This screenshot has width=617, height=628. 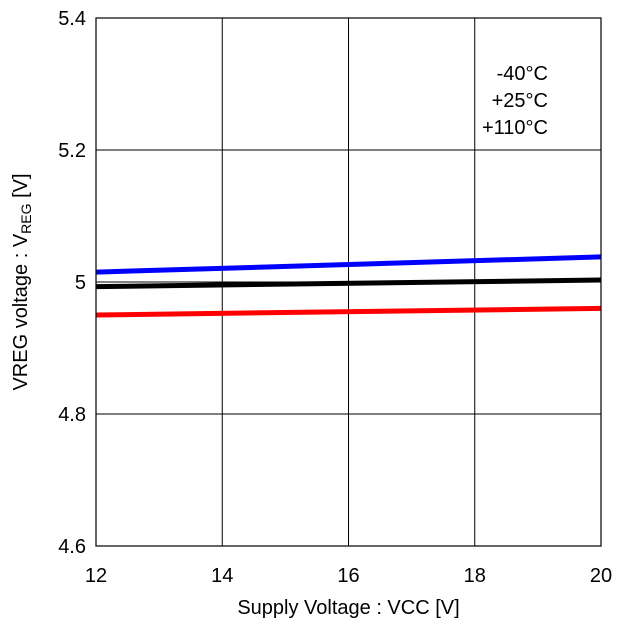 What do you see at coordinates (520, 101) in the screenshot?
I see `legend-label: +25°C` at bounding box center [520, 101].